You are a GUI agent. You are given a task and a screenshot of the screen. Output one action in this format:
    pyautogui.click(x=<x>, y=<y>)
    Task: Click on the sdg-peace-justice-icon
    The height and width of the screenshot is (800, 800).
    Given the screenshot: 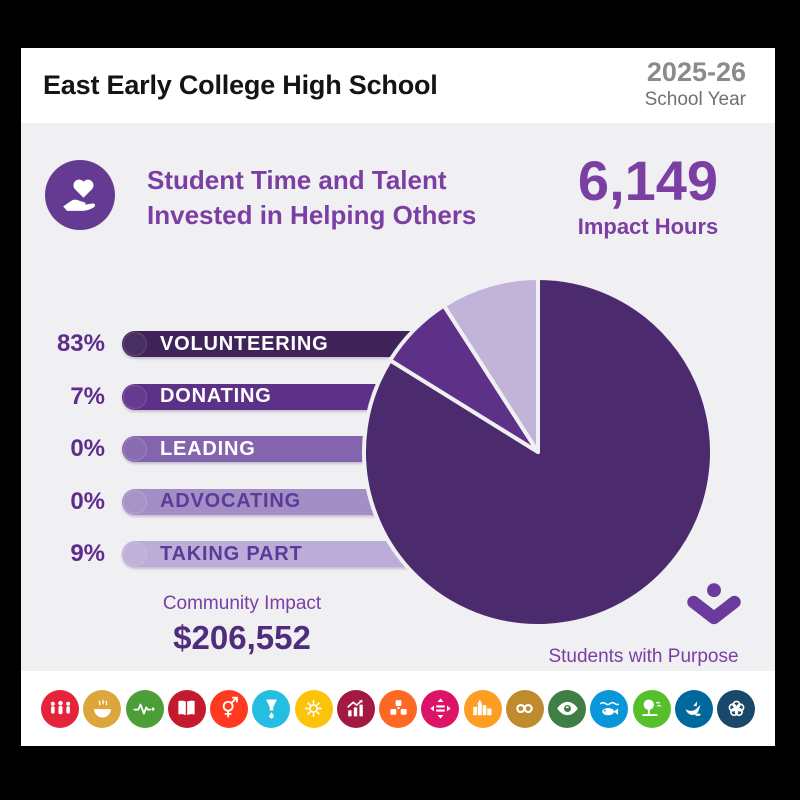 What is the action you would take?
    pyautogui.click(x=693, y=708)
    